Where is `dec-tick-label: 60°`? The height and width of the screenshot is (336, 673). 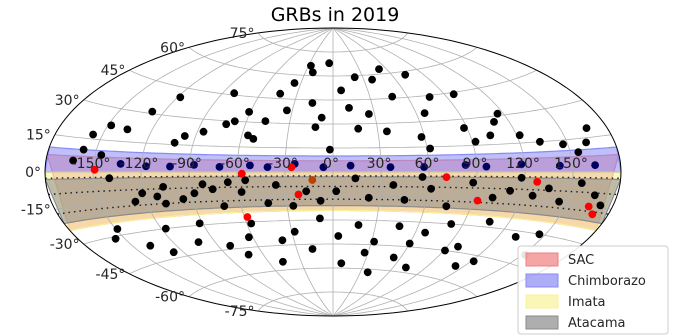 dec-tick-label: 60° is located at coordinates (172, 48).